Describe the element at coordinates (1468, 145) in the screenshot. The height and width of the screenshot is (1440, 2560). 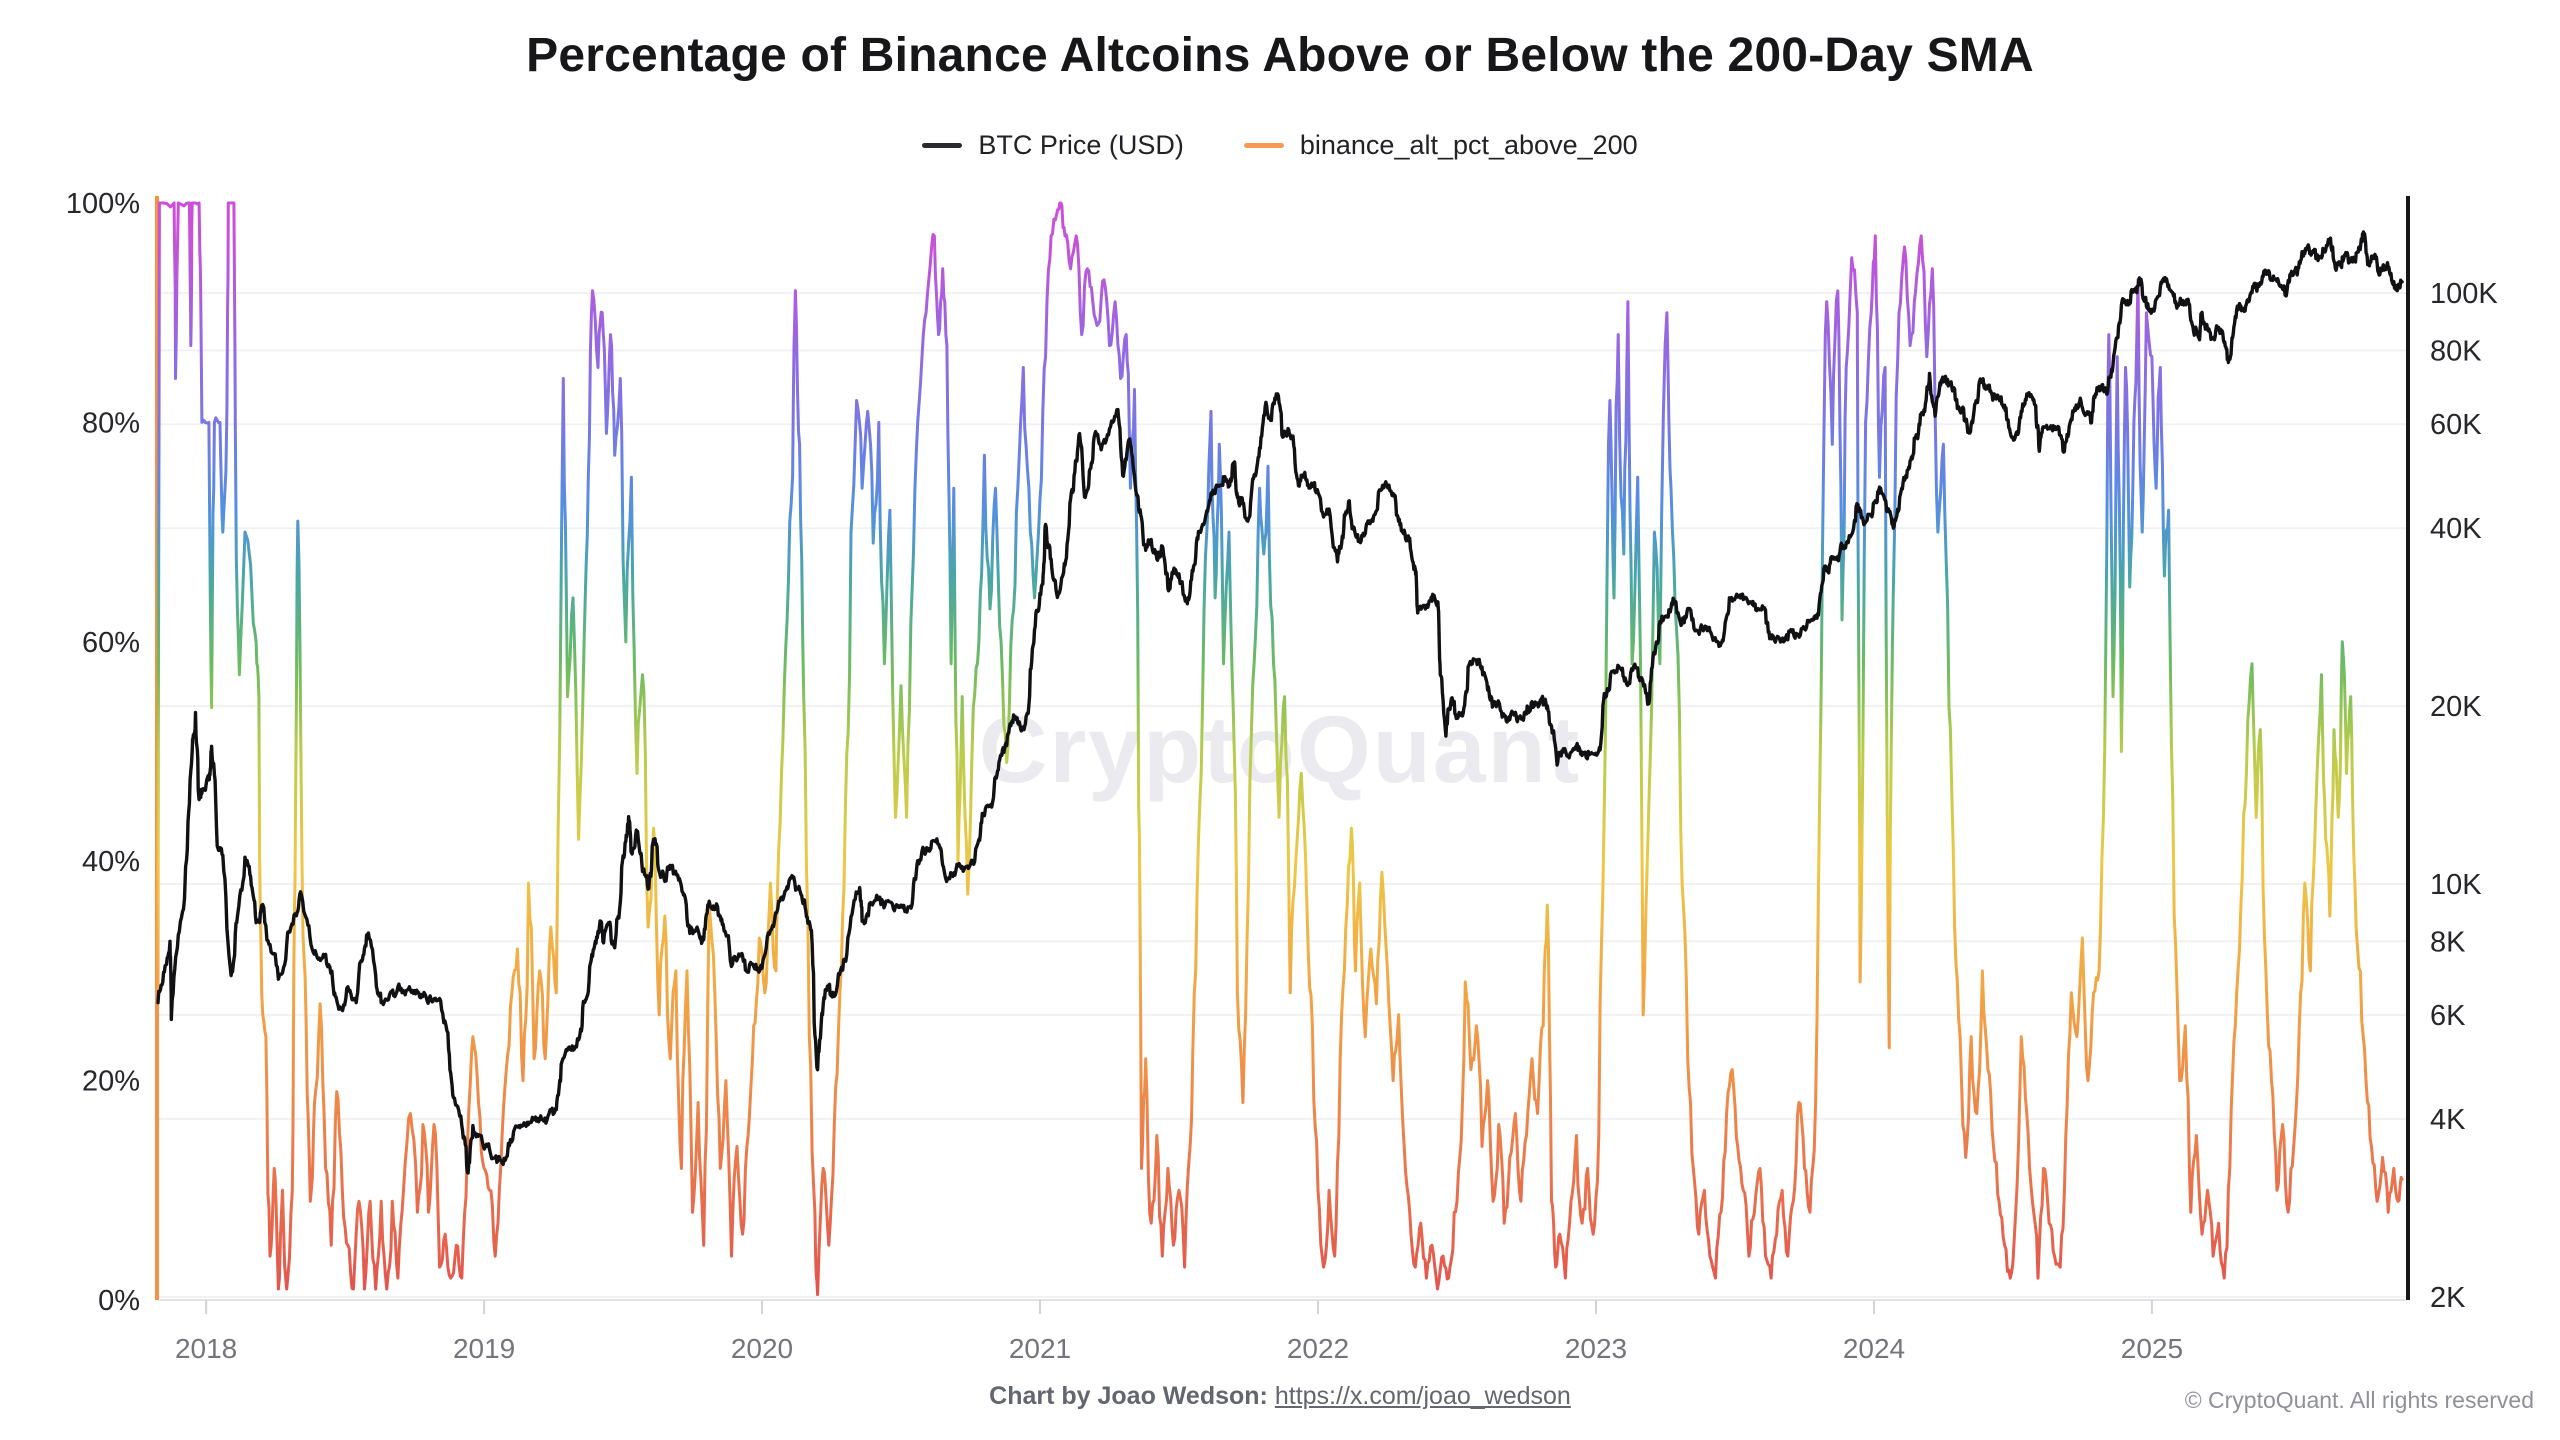
I see `legend-label: binance_alt_pct_above_200` at that location.